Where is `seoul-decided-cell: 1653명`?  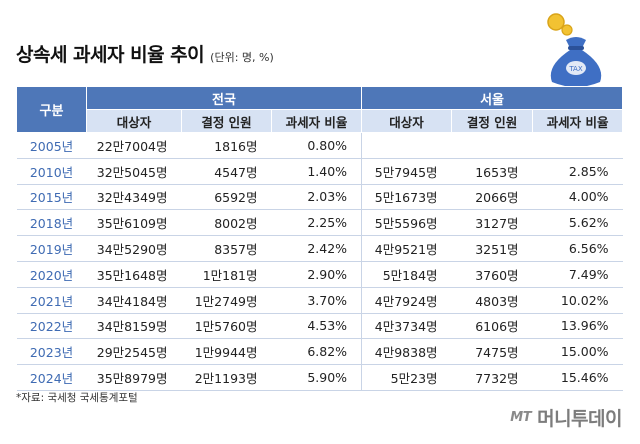 seoul-decided-cell: 1653명 is located at coordinates (492, 171).